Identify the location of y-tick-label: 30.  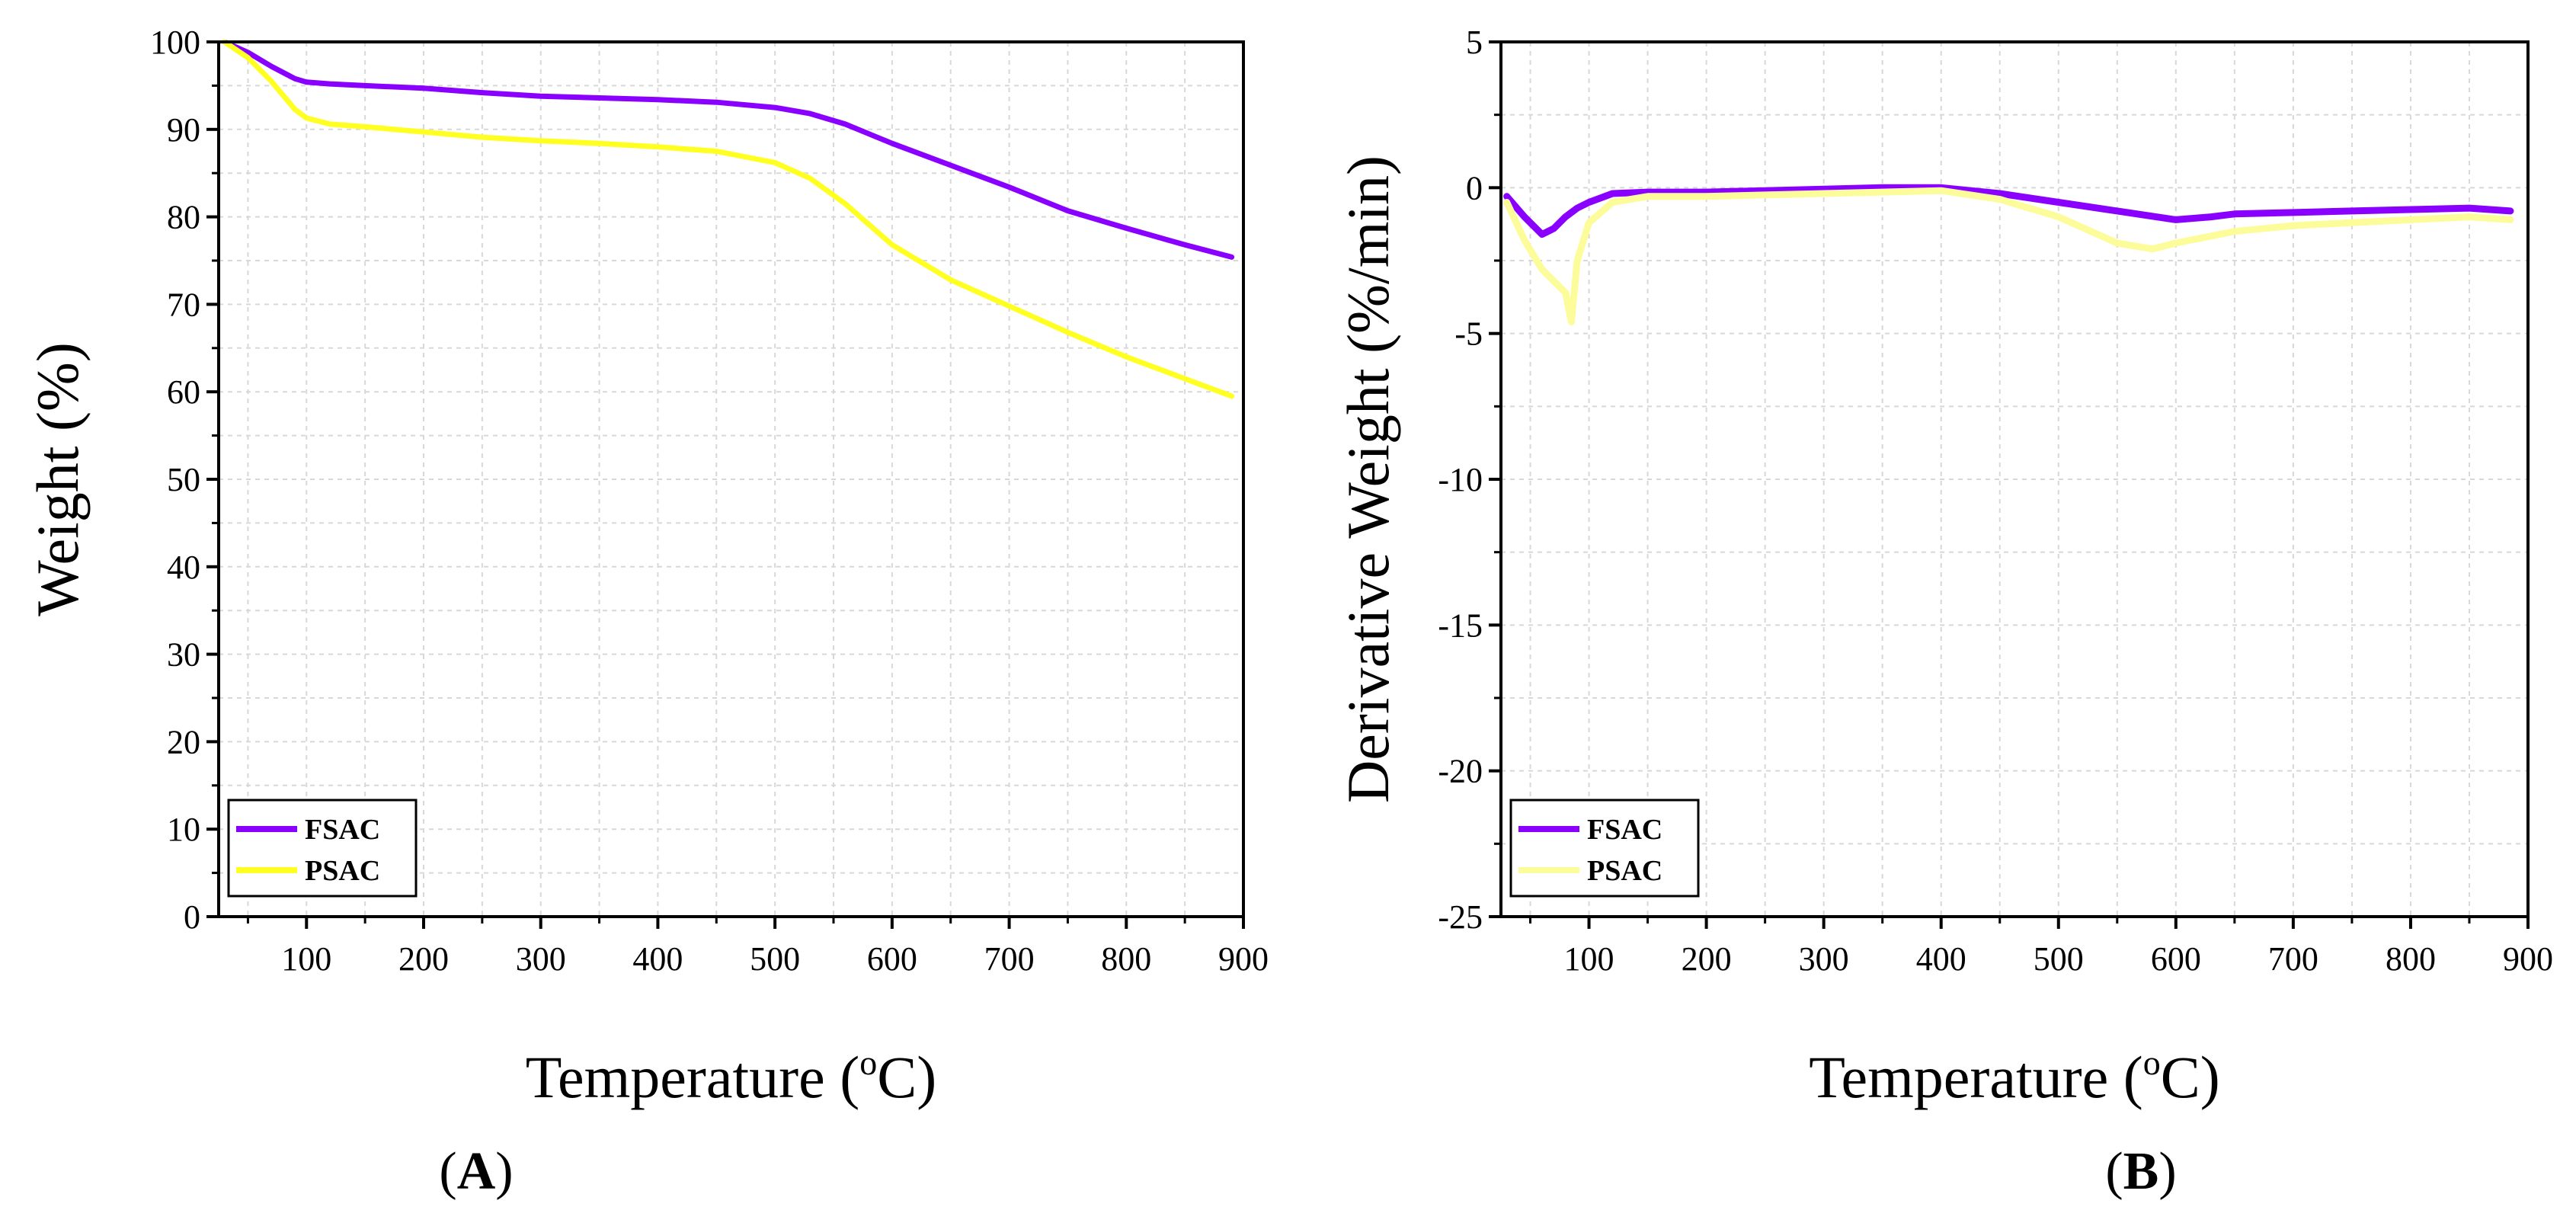
(183, 655).